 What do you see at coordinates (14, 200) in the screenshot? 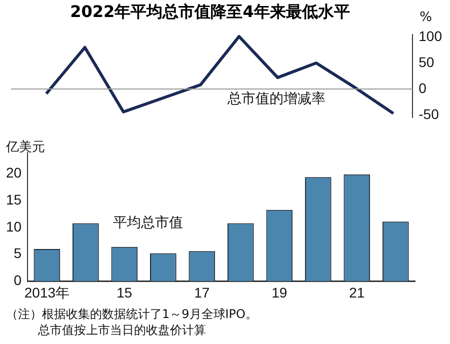
I see `y-tick-label: 15` at bounding box center [14, 200].